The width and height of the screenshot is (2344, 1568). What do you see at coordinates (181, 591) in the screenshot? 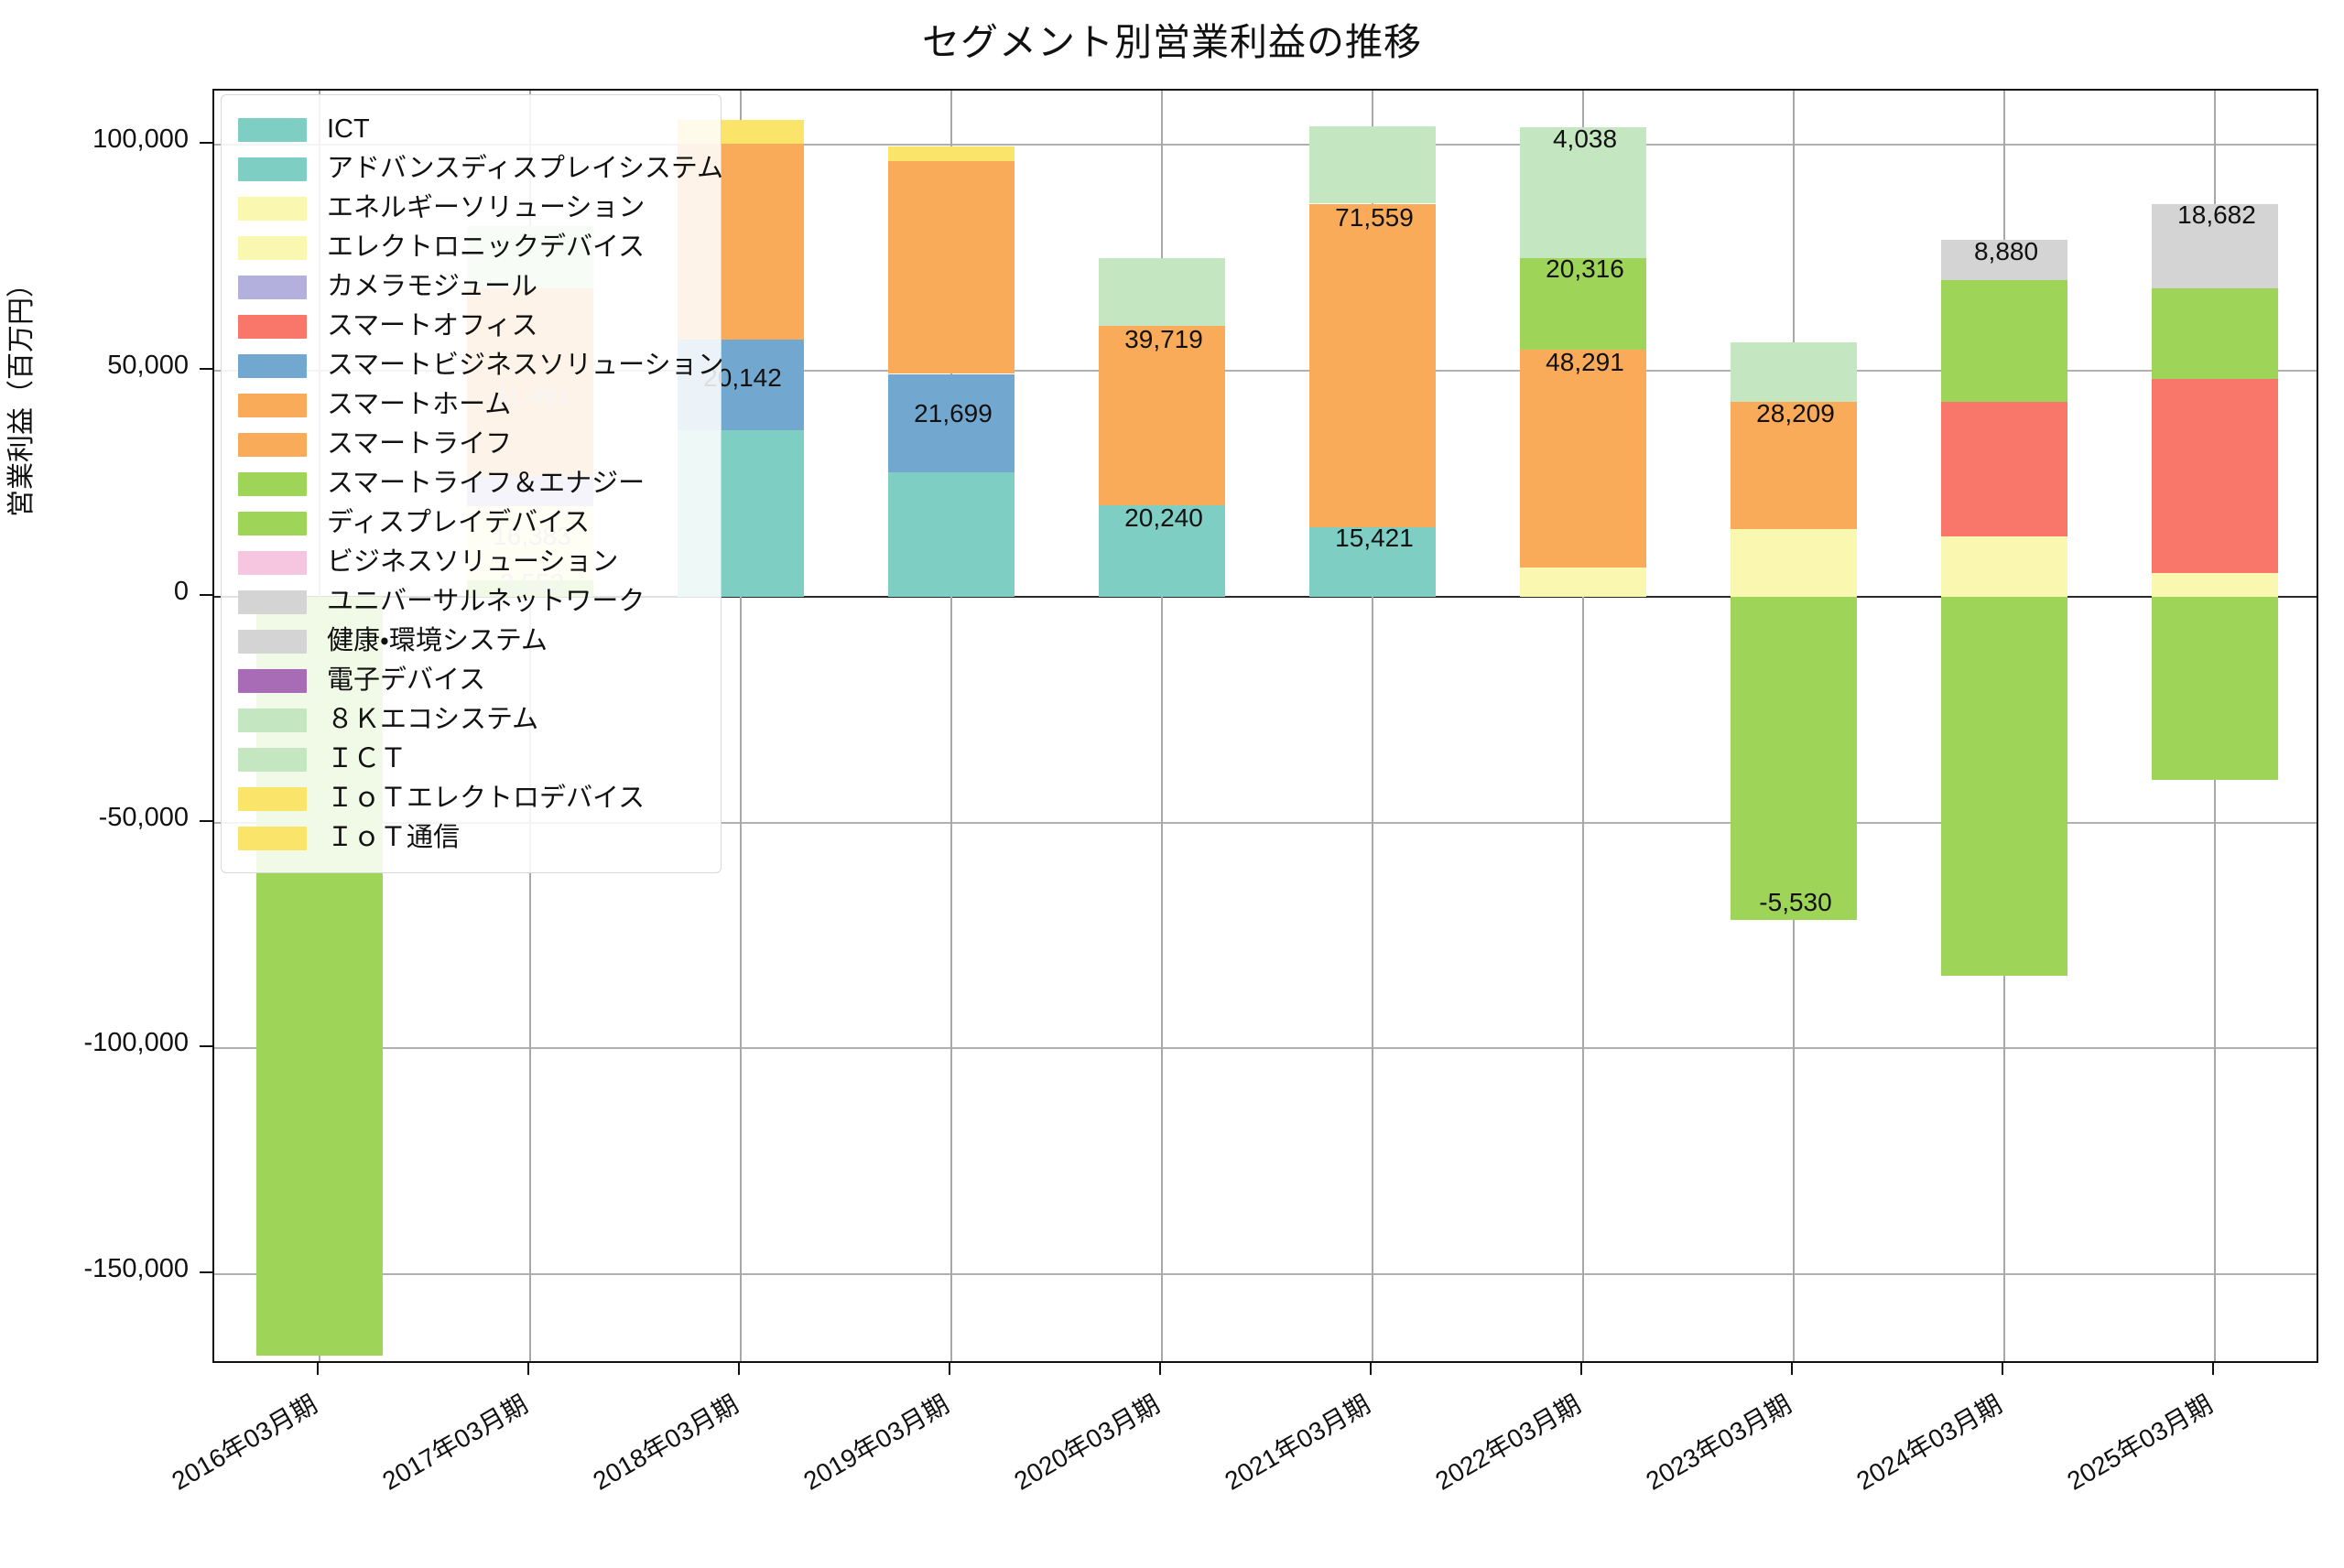
I see `y-tick-label: 0` at bounding box center [181, 591].